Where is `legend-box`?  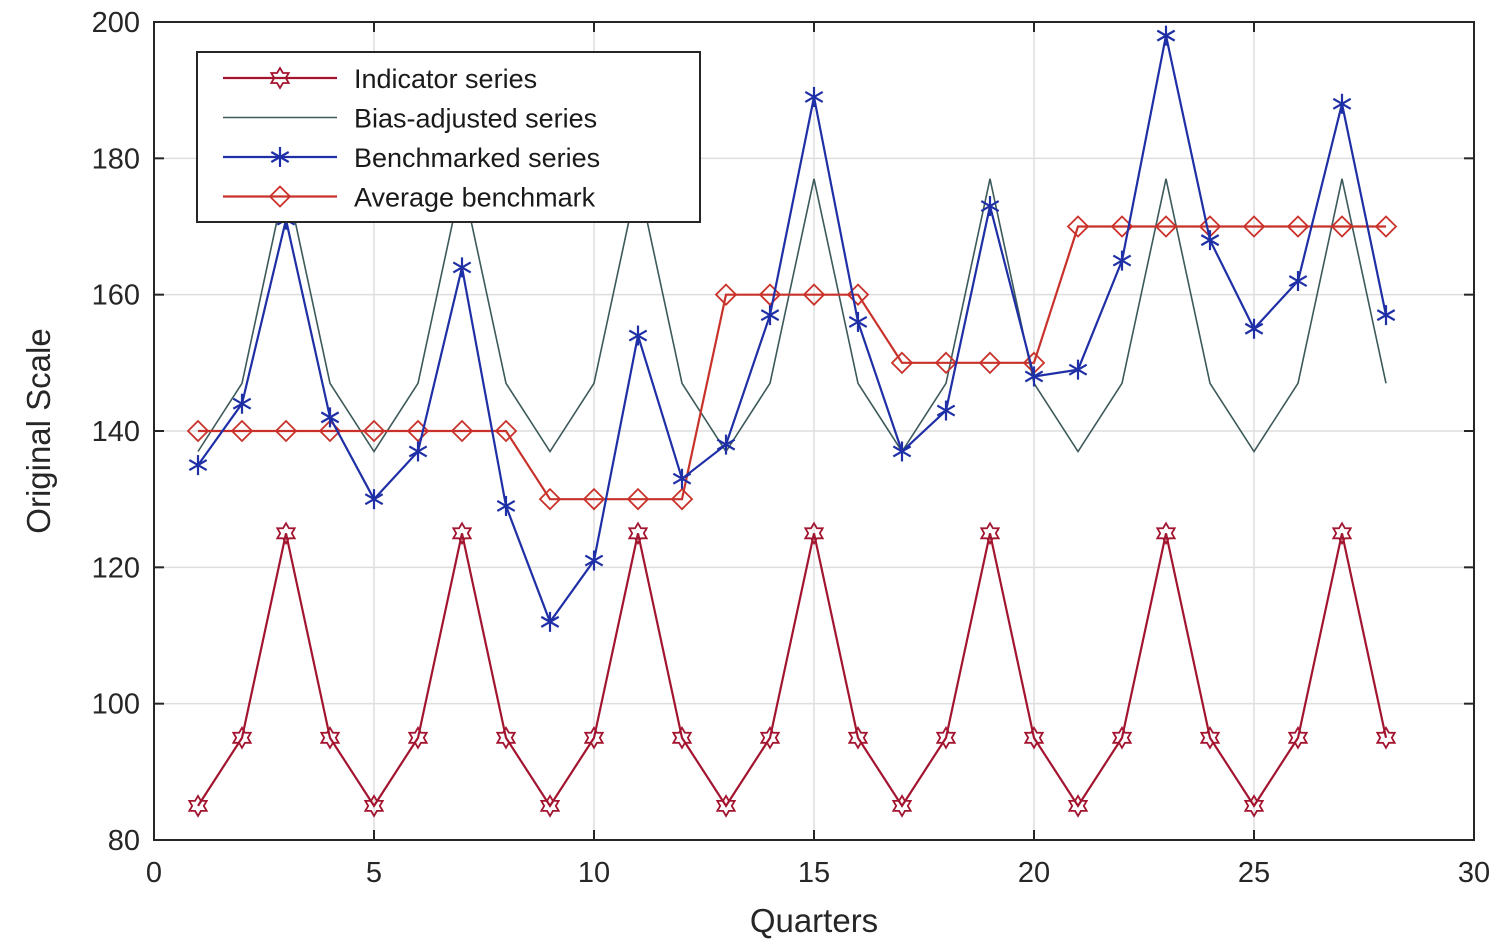
legend-box is located at coordinates (448, 137).